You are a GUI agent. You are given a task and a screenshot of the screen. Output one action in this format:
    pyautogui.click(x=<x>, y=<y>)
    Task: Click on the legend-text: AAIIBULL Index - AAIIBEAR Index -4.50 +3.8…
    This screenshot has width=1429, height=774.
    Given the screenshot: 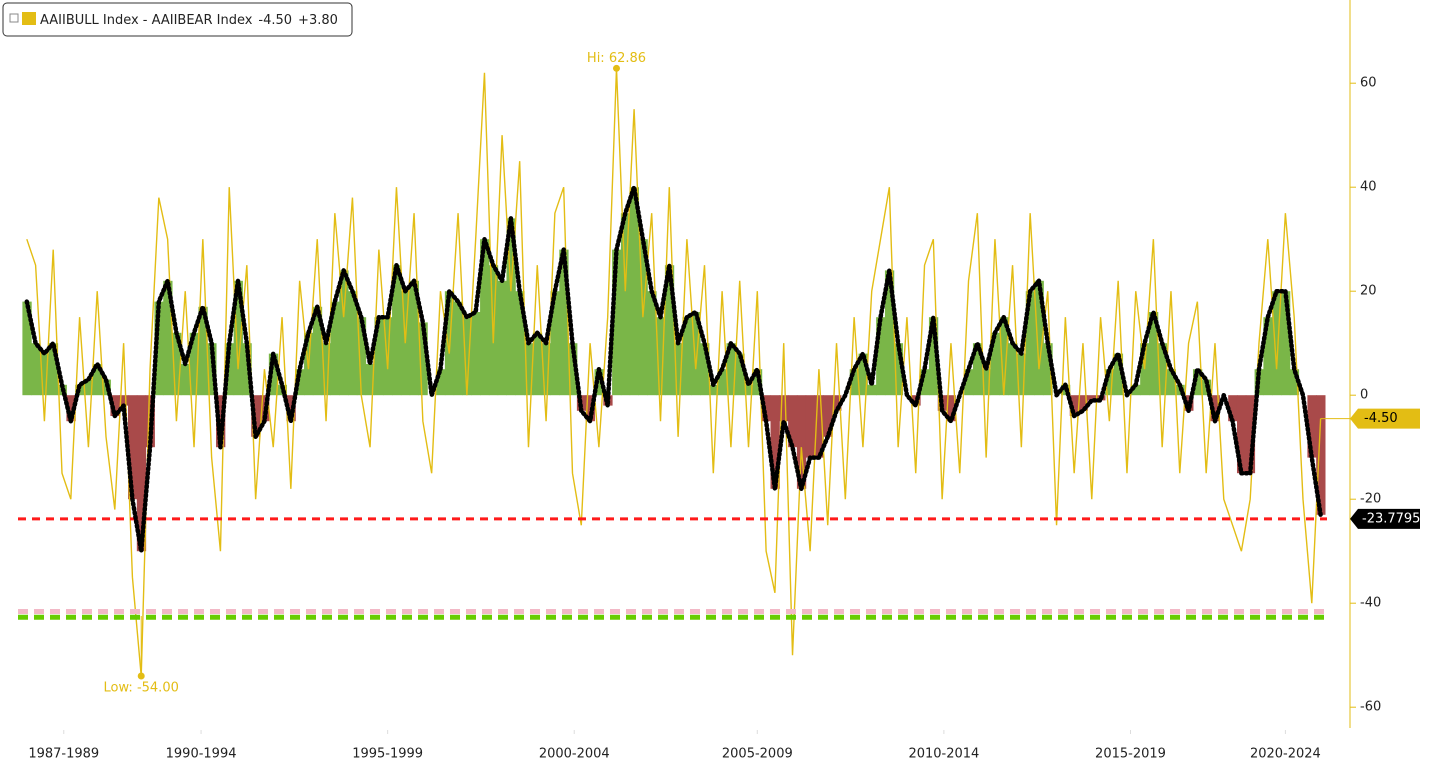 What is the action you would take?
    pyautogui.click(x=189, y=20)
    